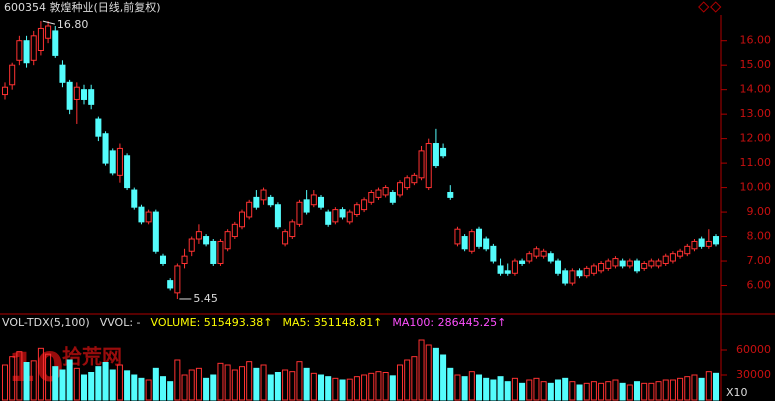  What do you see at coordinates (120, 322) in the screenshot?
I see `indicator-label: VVOL: -` at bounding box center [120, 322].